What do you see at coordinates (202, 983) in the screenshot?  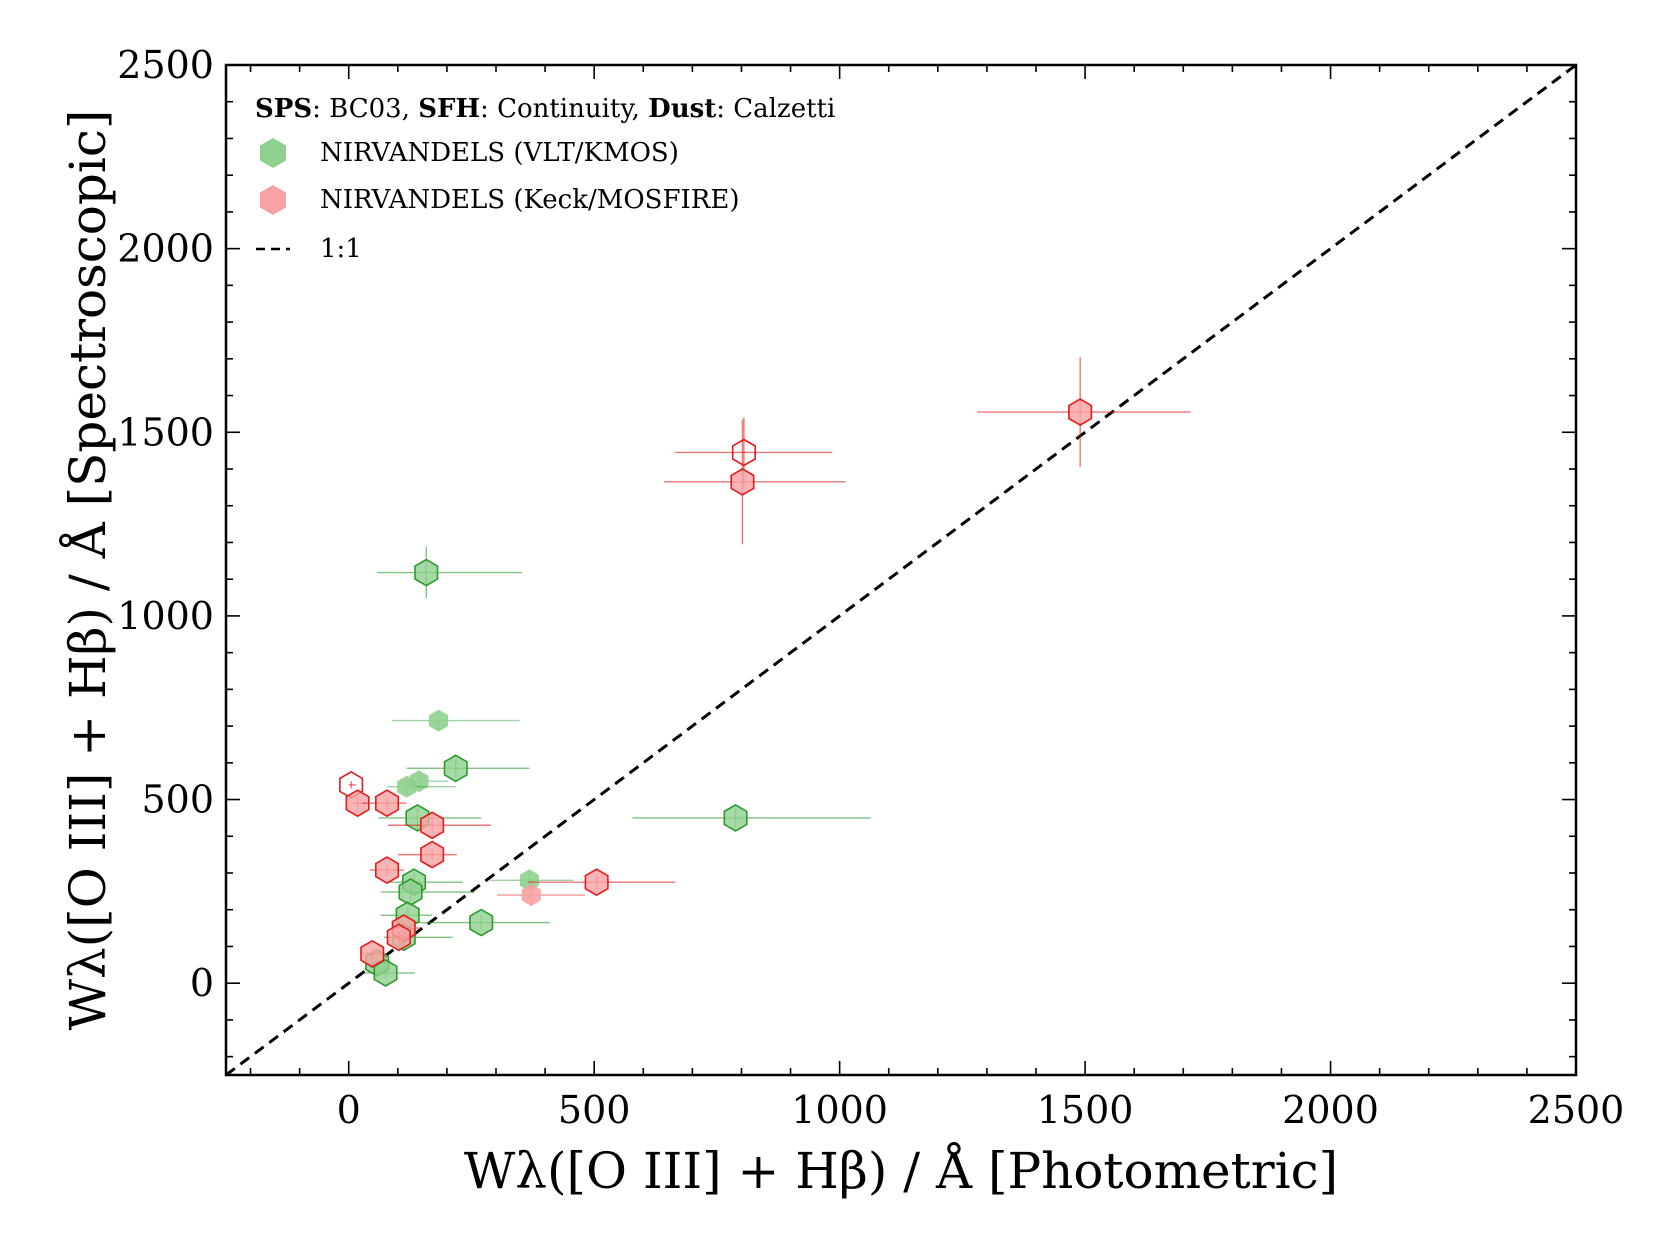 I see `y-tick-label: 0` at bounding box center [202, 983].